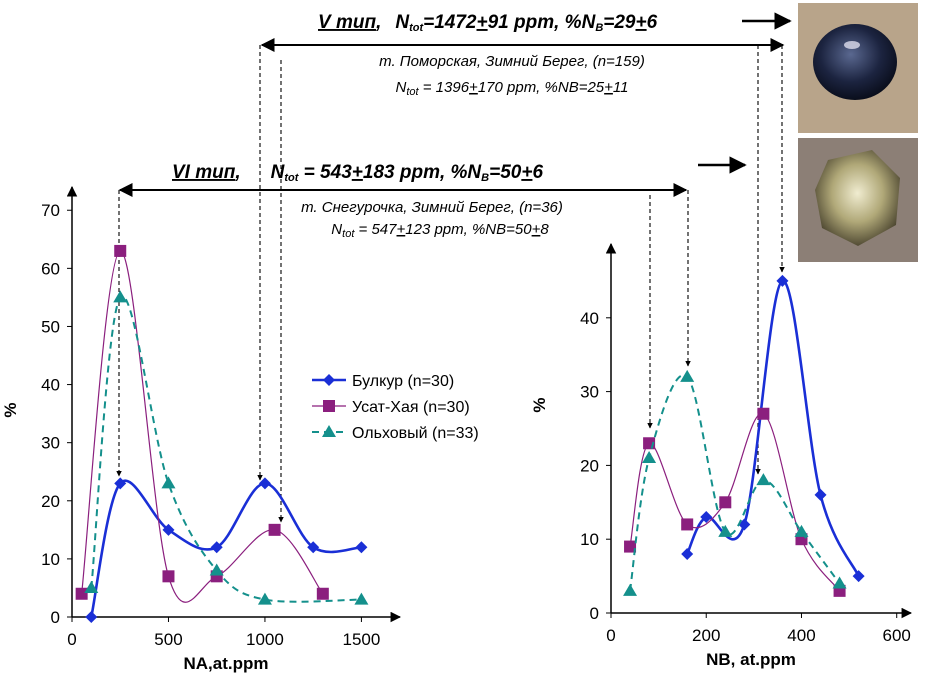 The height and width of the screenshot is (681, 932). Describe the element at coordinates (403, 381) in the screenshot. I see `legend-label: Булкур (n=30)` at that location.